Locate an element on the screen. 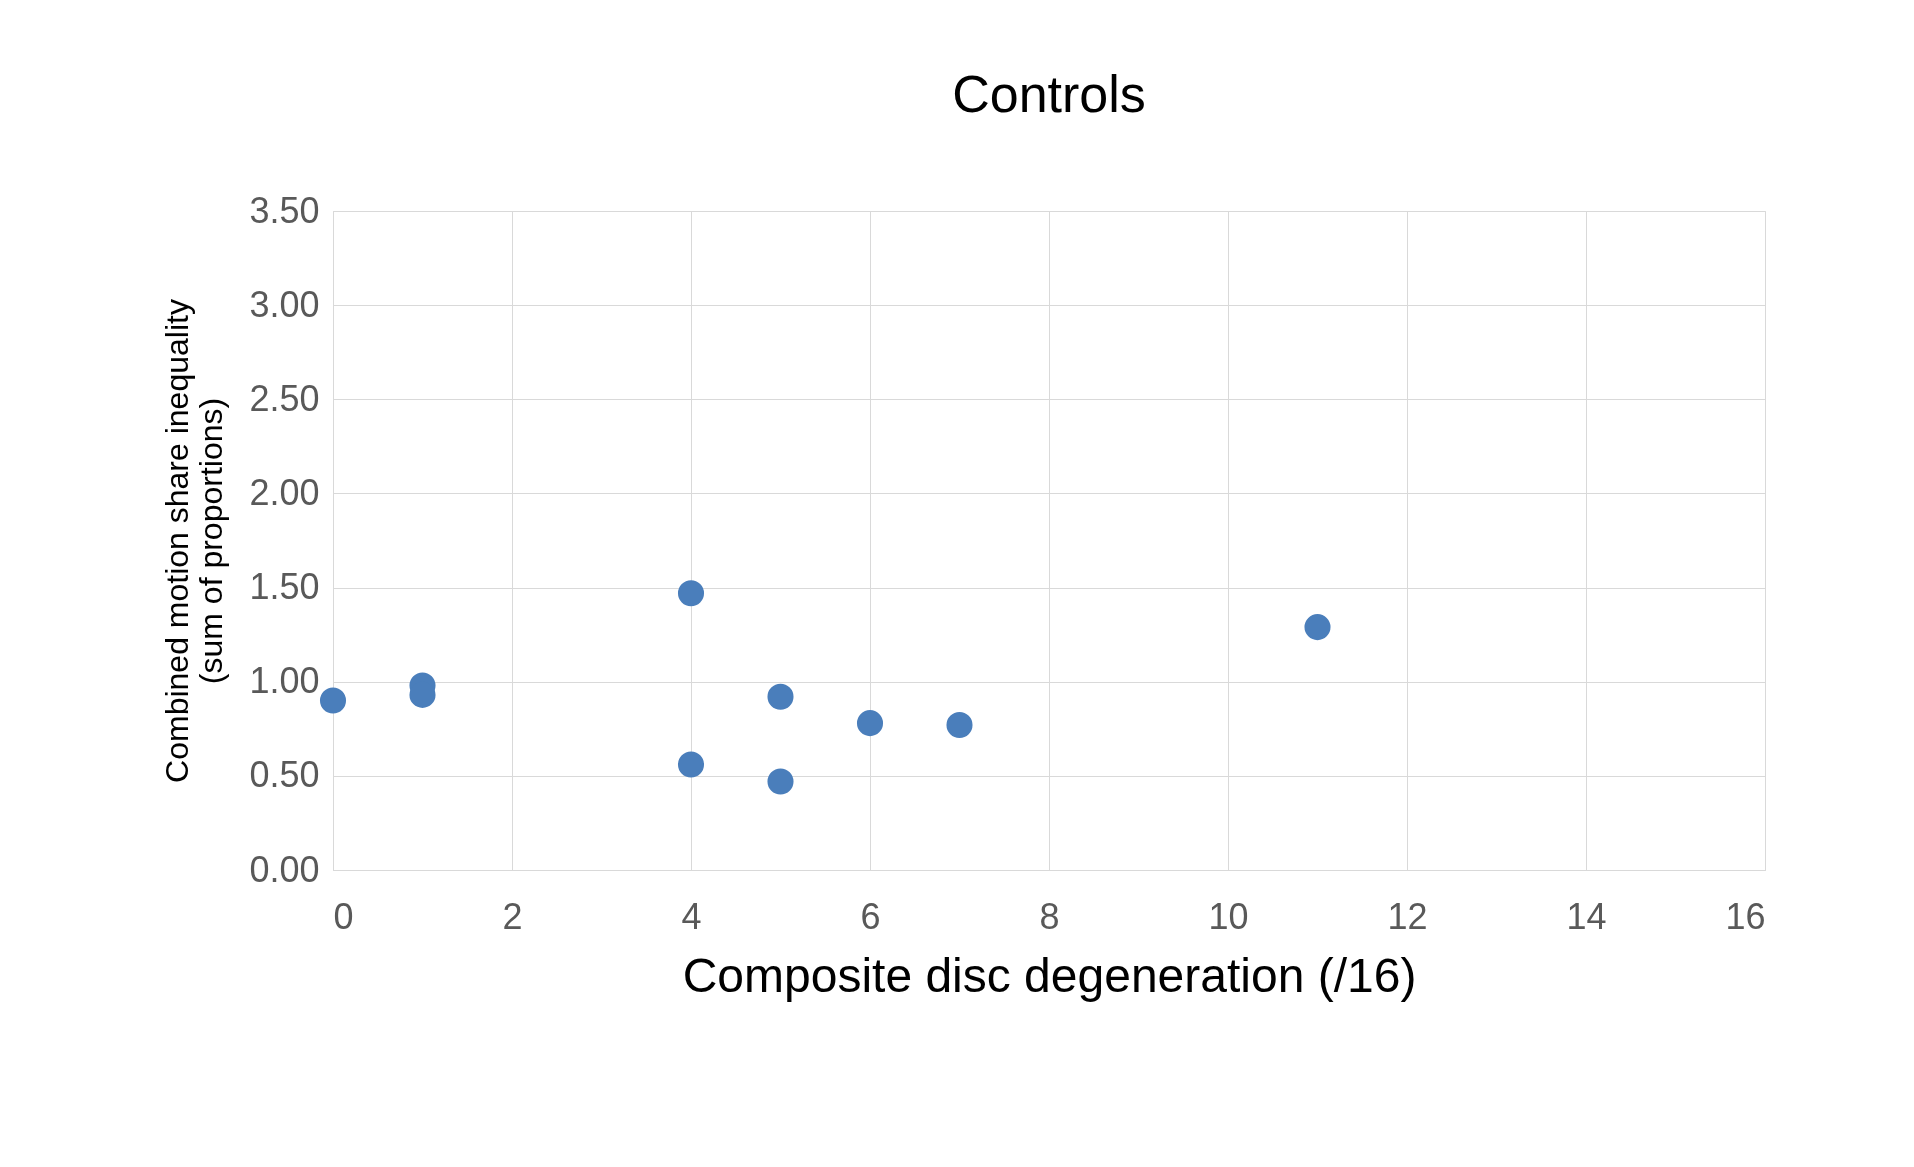  y-axis-title: Combined motion share inequality (sum of proportions) is located at coordinates (194, 541).